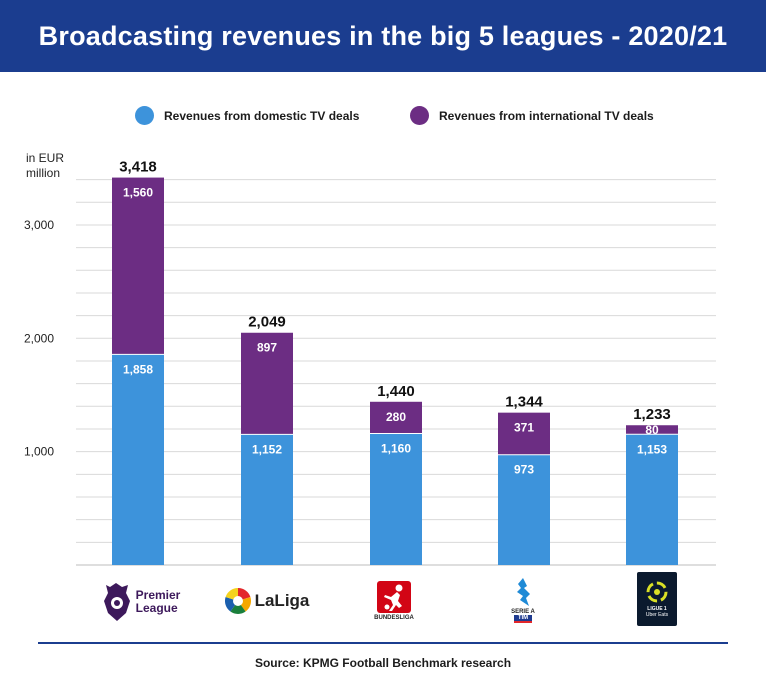 This screenshot has width=766, height=680. I want to click on legend-item-international: Revenues from international TV deals, so click(532, 115).